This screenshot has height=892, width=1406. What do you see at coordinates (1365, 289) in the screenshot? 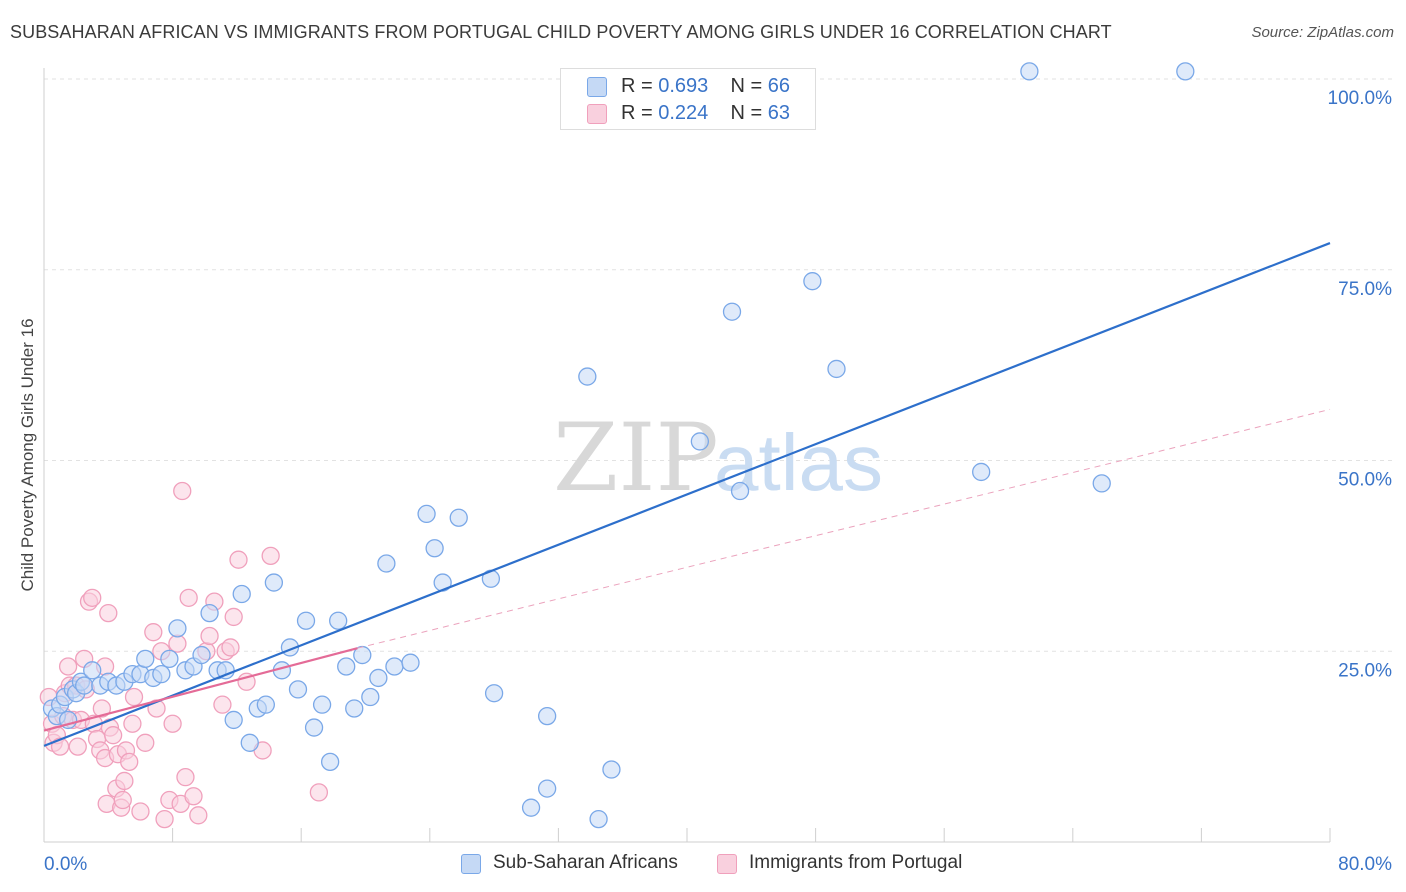
I see `y-tick-label: 75.0%` at bounding box center [1365, 289].